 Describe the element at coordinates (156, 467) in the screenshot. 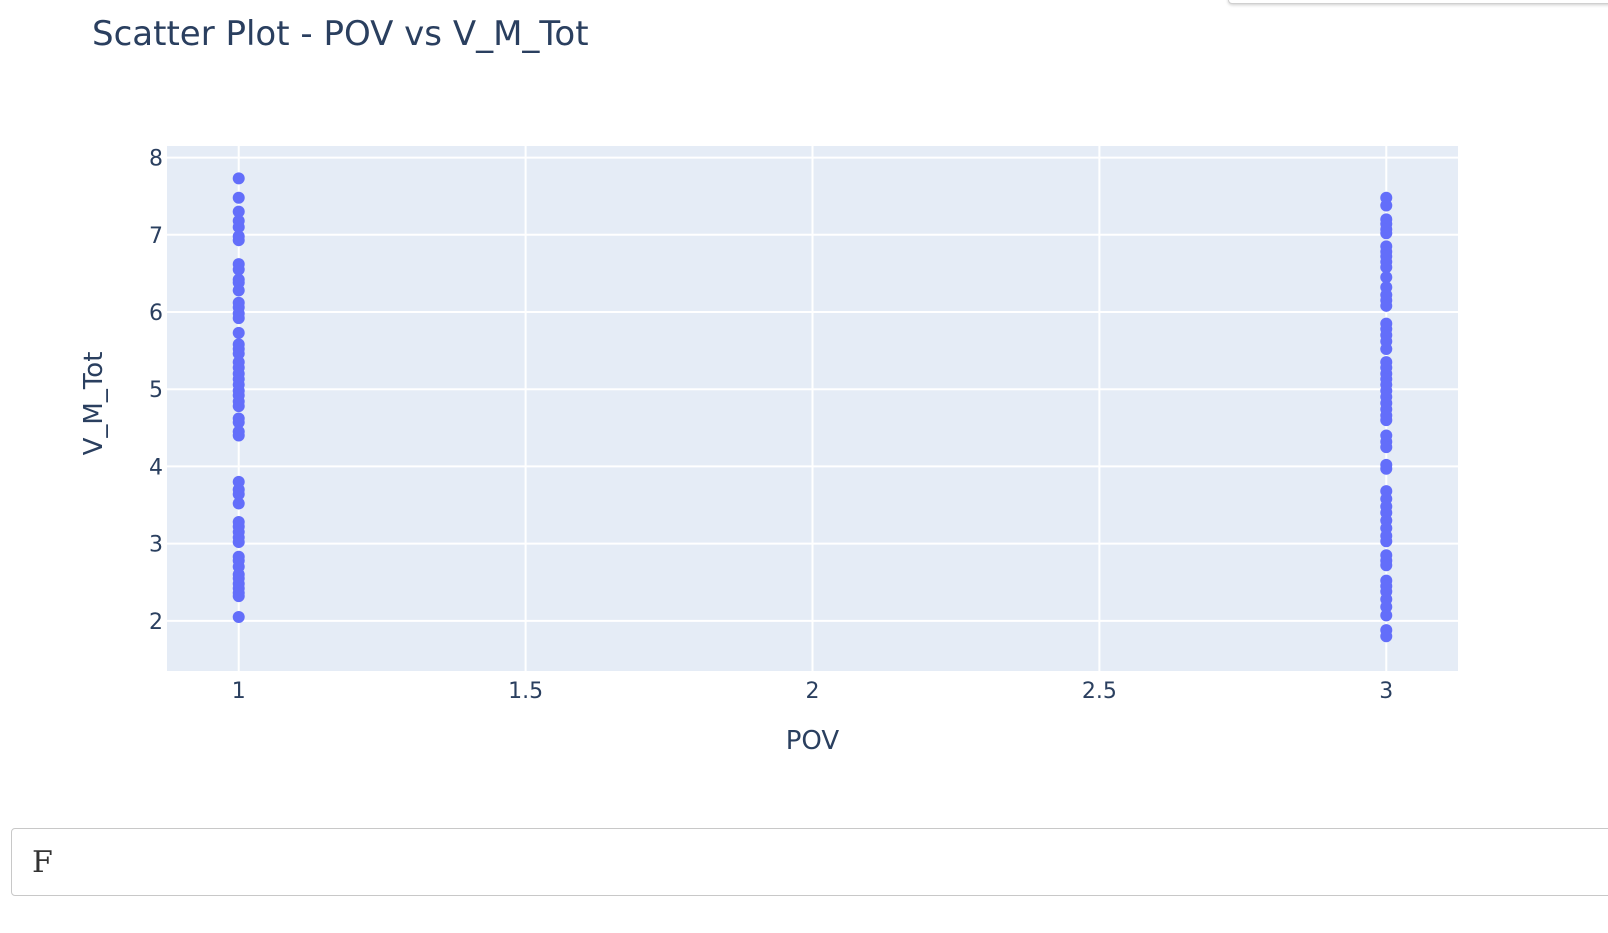

I see `y-tick-label: 4` at that location.